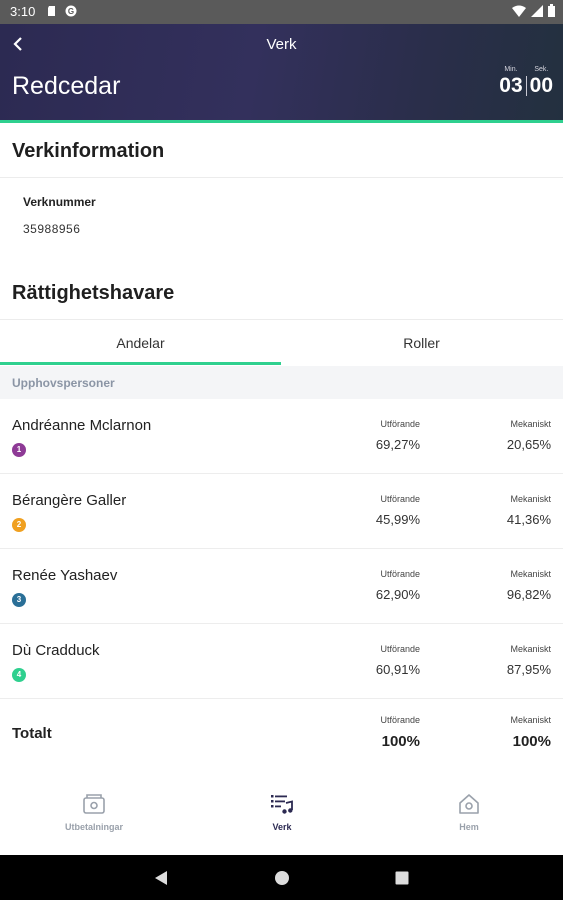 This screenshot has width=563, height=900. What do you see at coordinates (19, 450) in the screenshot?
I see `person-badge: 1` at bounding box center [19, 450].